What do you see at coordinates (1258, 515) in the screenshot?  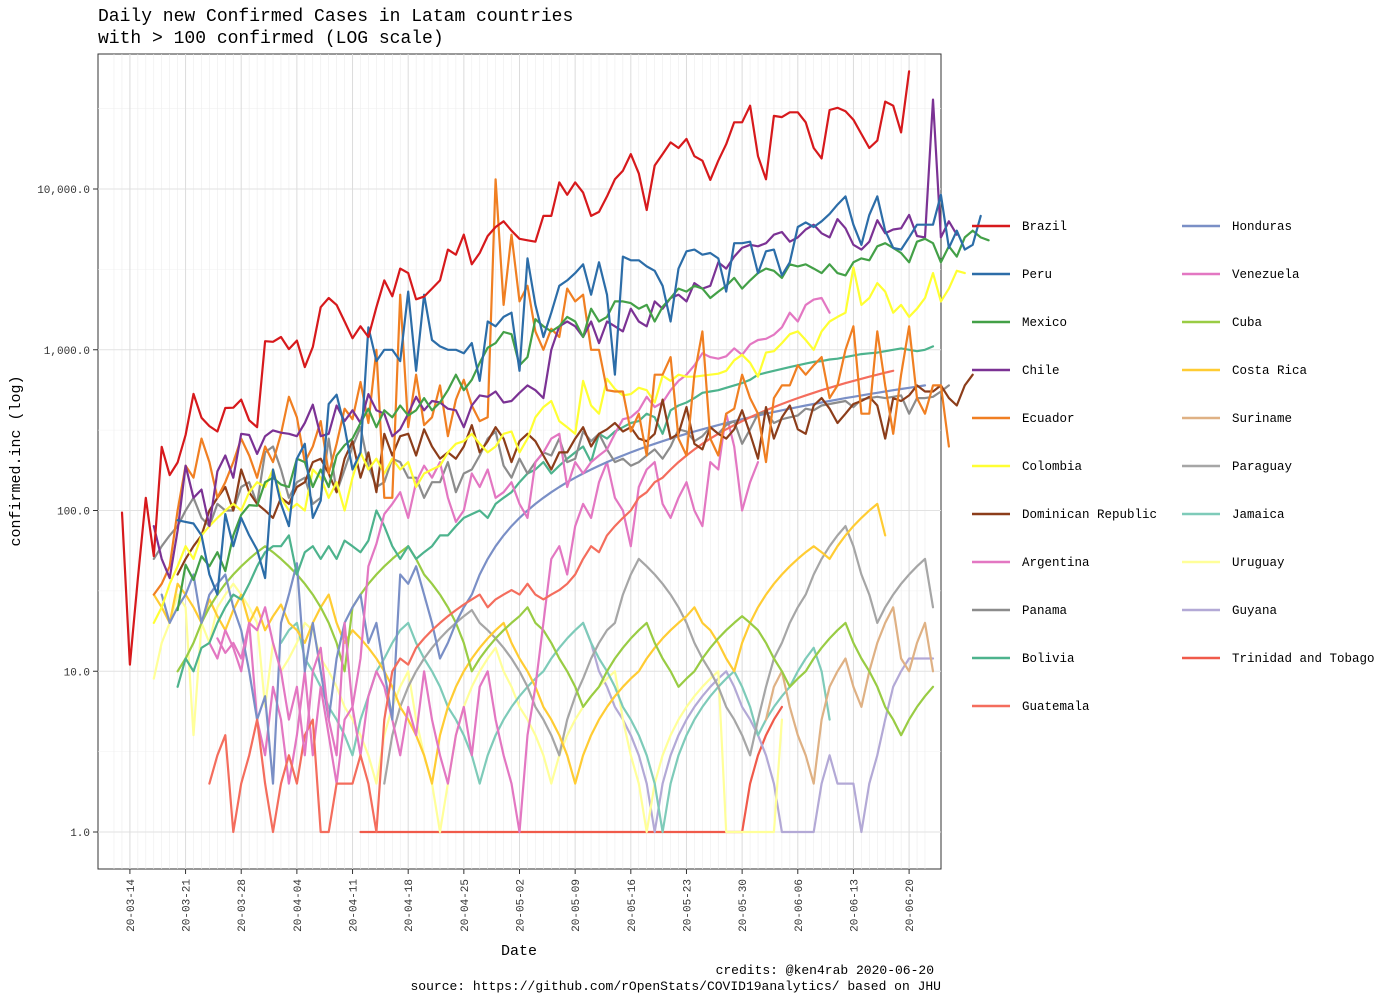 I see `legend-label: Jamaica` at bounding box center [1258, 515].